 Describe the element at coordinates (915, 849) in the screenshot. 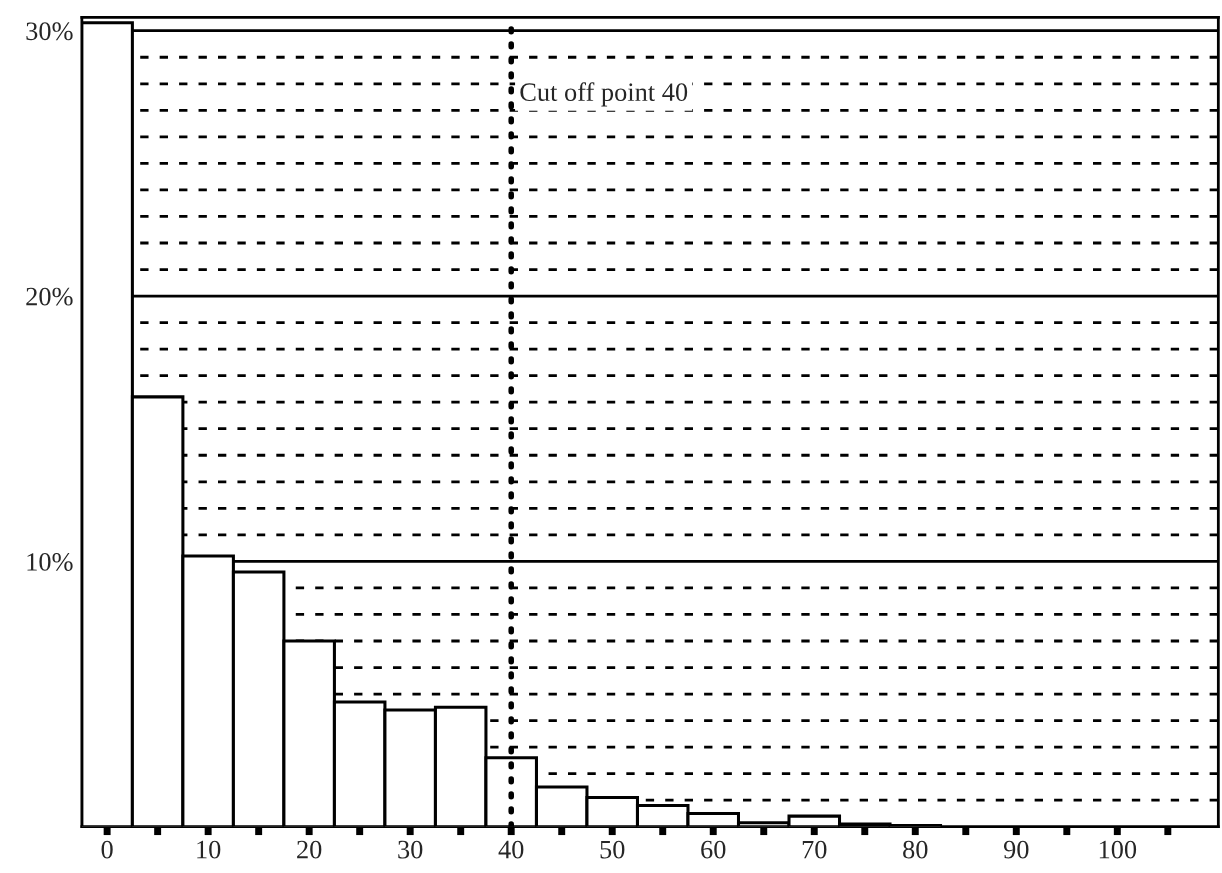

I see `x-tick-label: 80` at that location.